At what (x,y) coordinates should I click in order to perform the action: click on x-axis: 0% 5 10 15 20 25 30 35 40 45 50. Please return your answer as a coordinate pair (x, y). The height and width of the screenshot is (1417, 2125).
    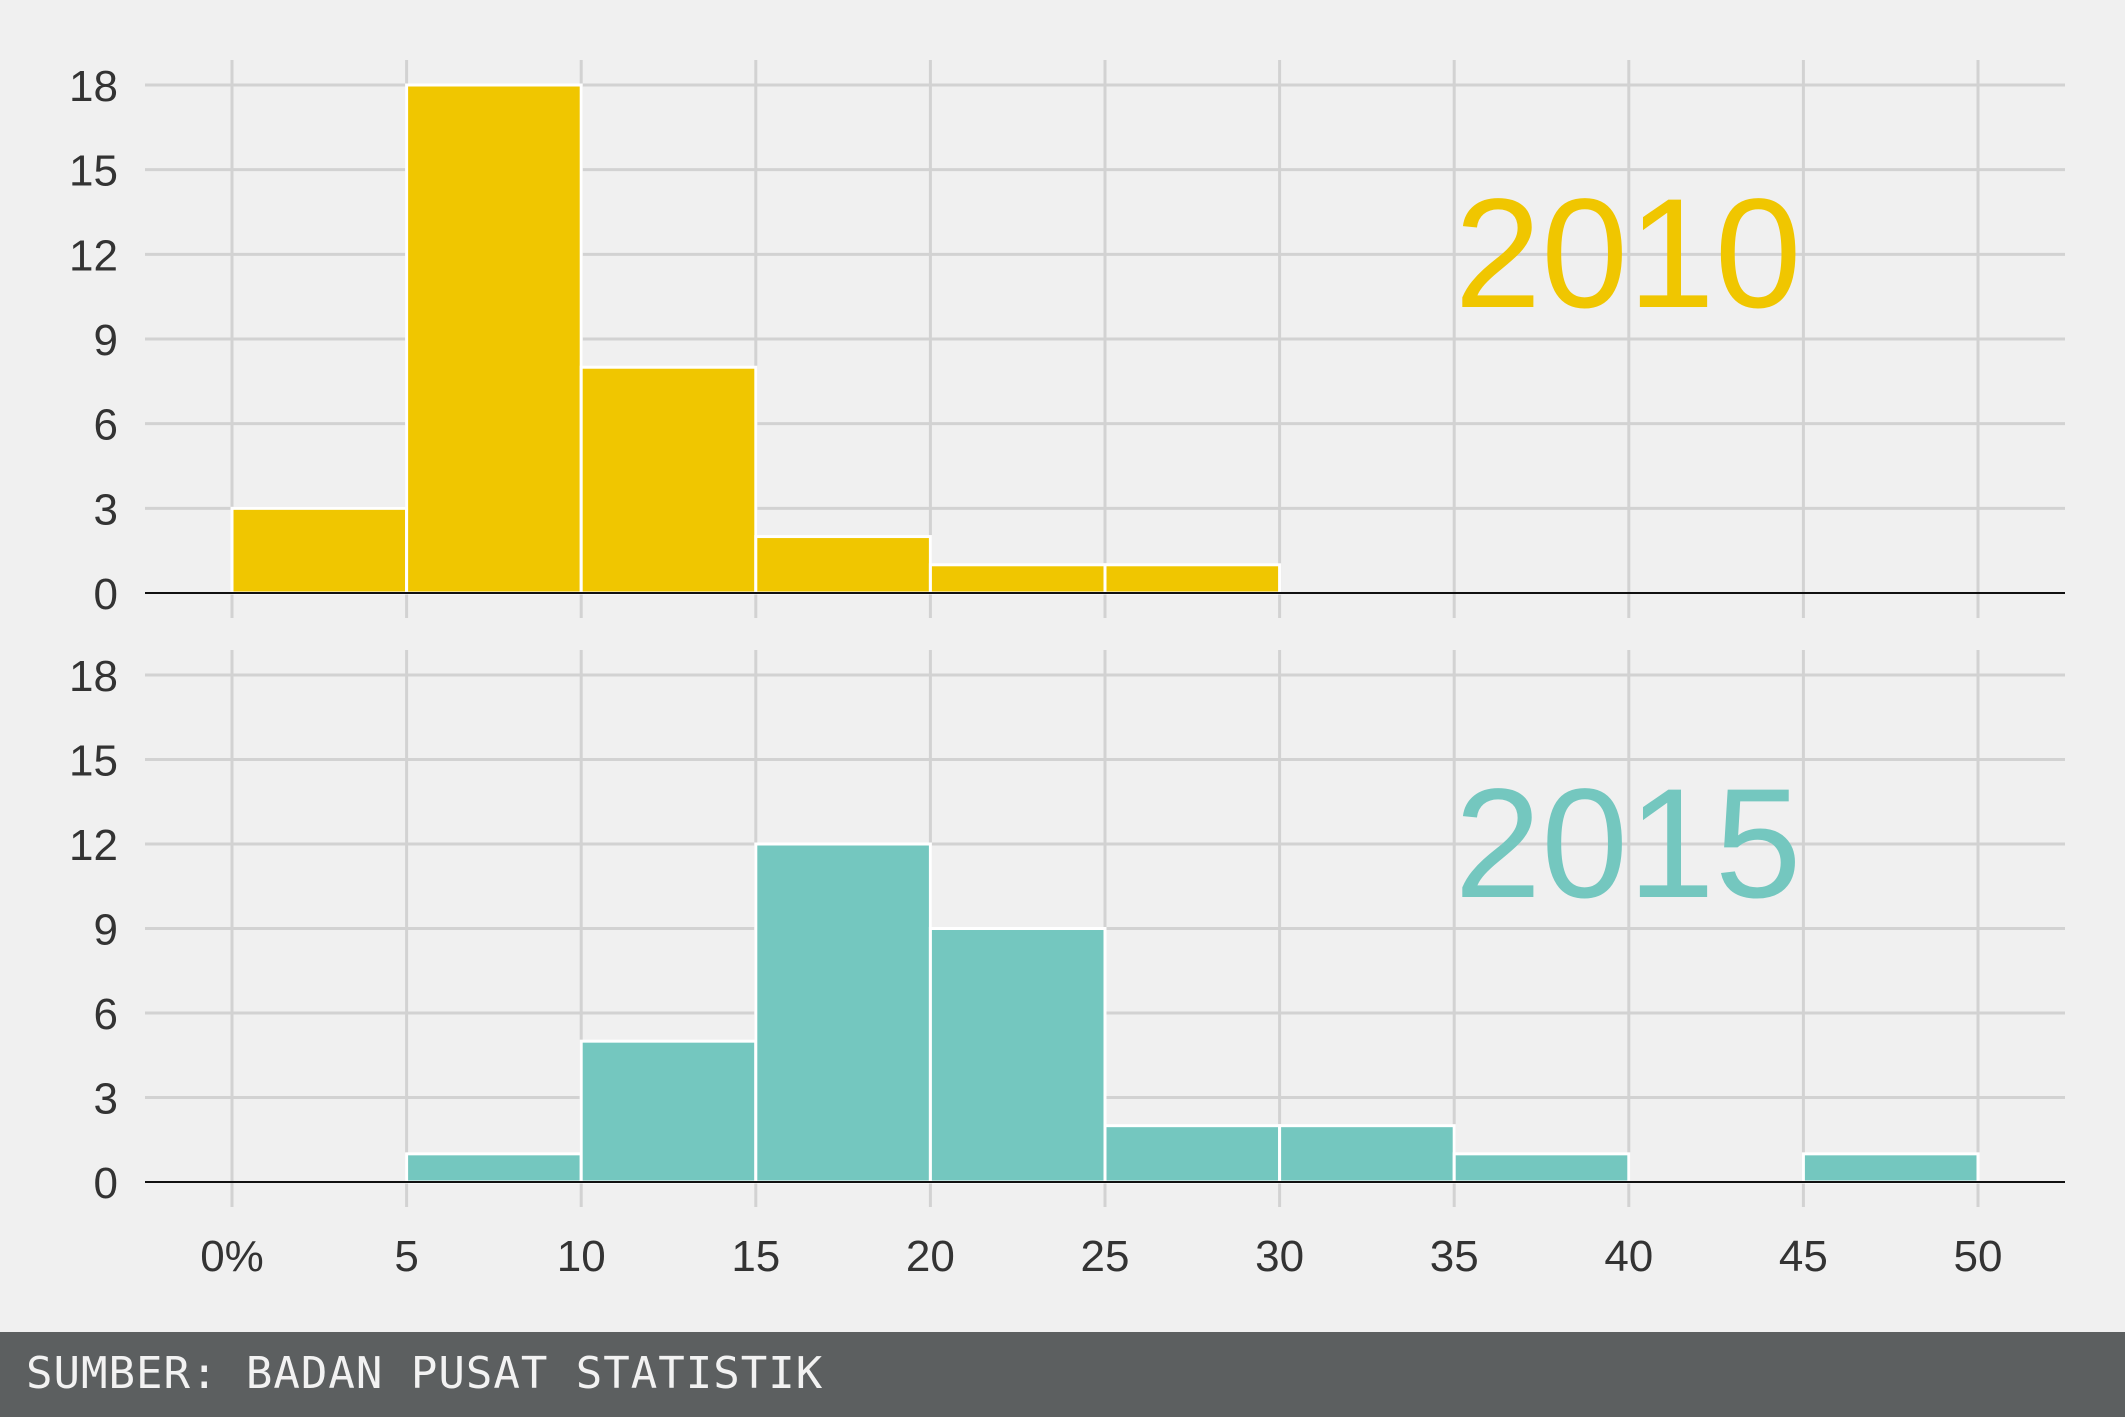
    Looking at the image, I should click on (1101, 1256).